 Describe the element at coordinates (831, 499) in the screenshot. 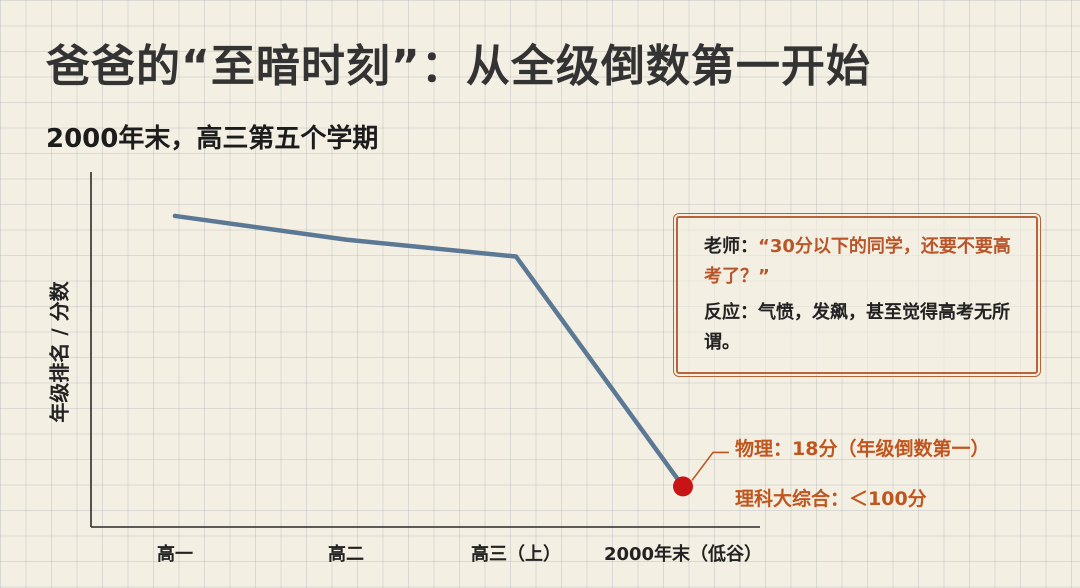

I see `science-total-annotation: 理科大综合：＜100分` at that location.